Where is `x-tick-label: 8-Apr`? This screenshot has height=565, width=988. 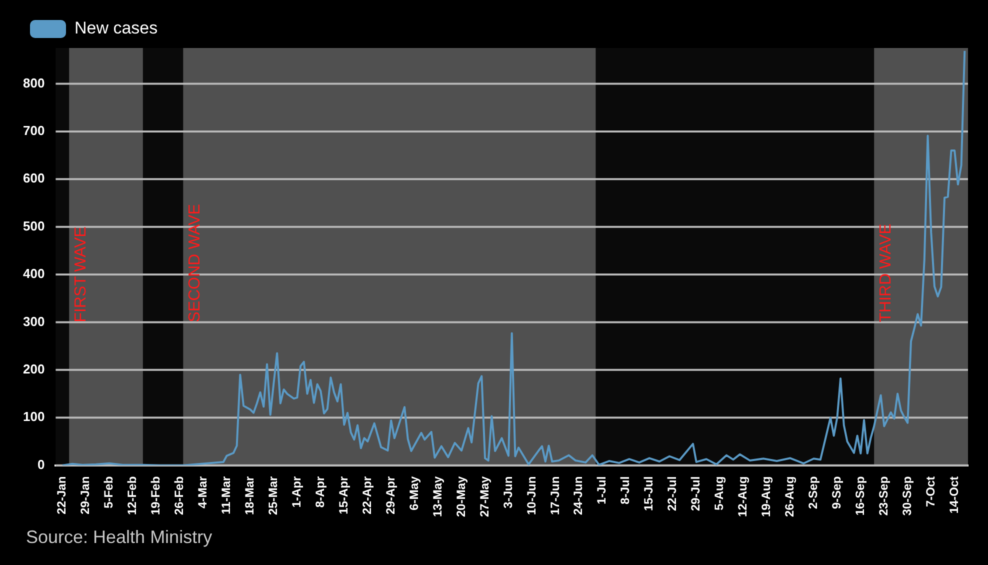 x-tick-label: 8-Apr is located at coordinates (319, 492).